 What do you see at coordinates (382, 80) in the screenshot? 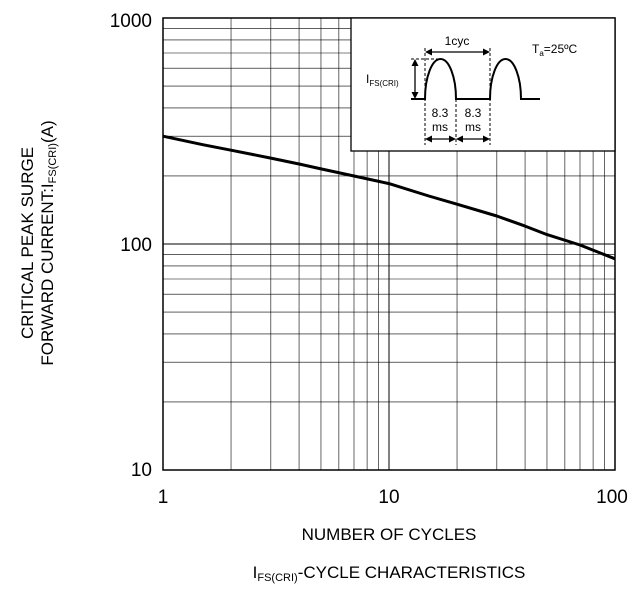
I see `inset-amplitude-label: IFS(CRI)` at bounding box center [382, 80].